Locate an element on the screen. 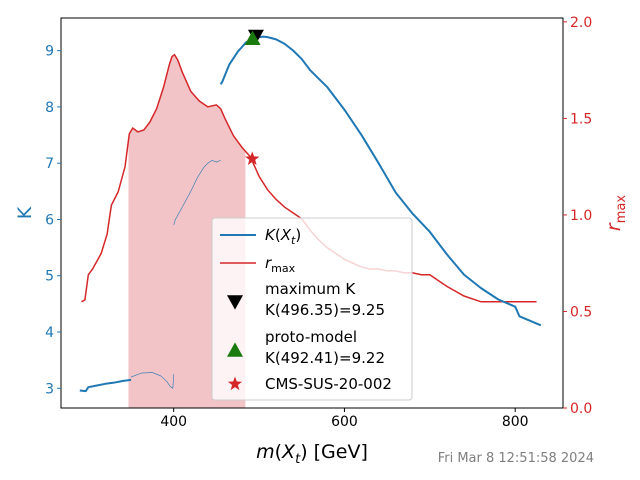  legend-cms-label: CMS-SUS-20-002 is located at coordinates (328, 384).